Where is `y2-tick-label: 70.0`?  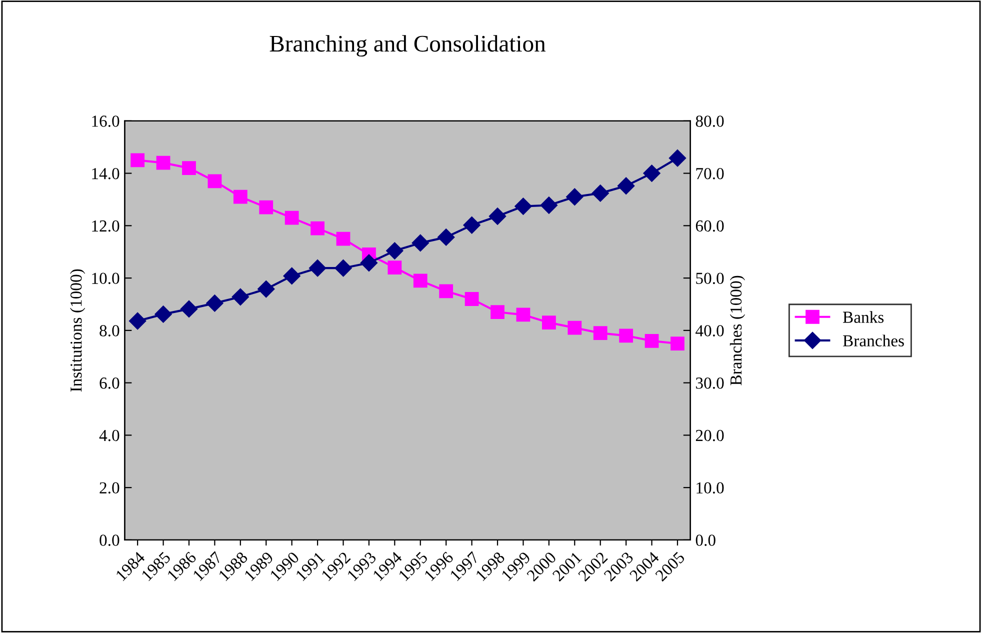
y2-tick-label: 70.0 is located at coordinates (710, 174).